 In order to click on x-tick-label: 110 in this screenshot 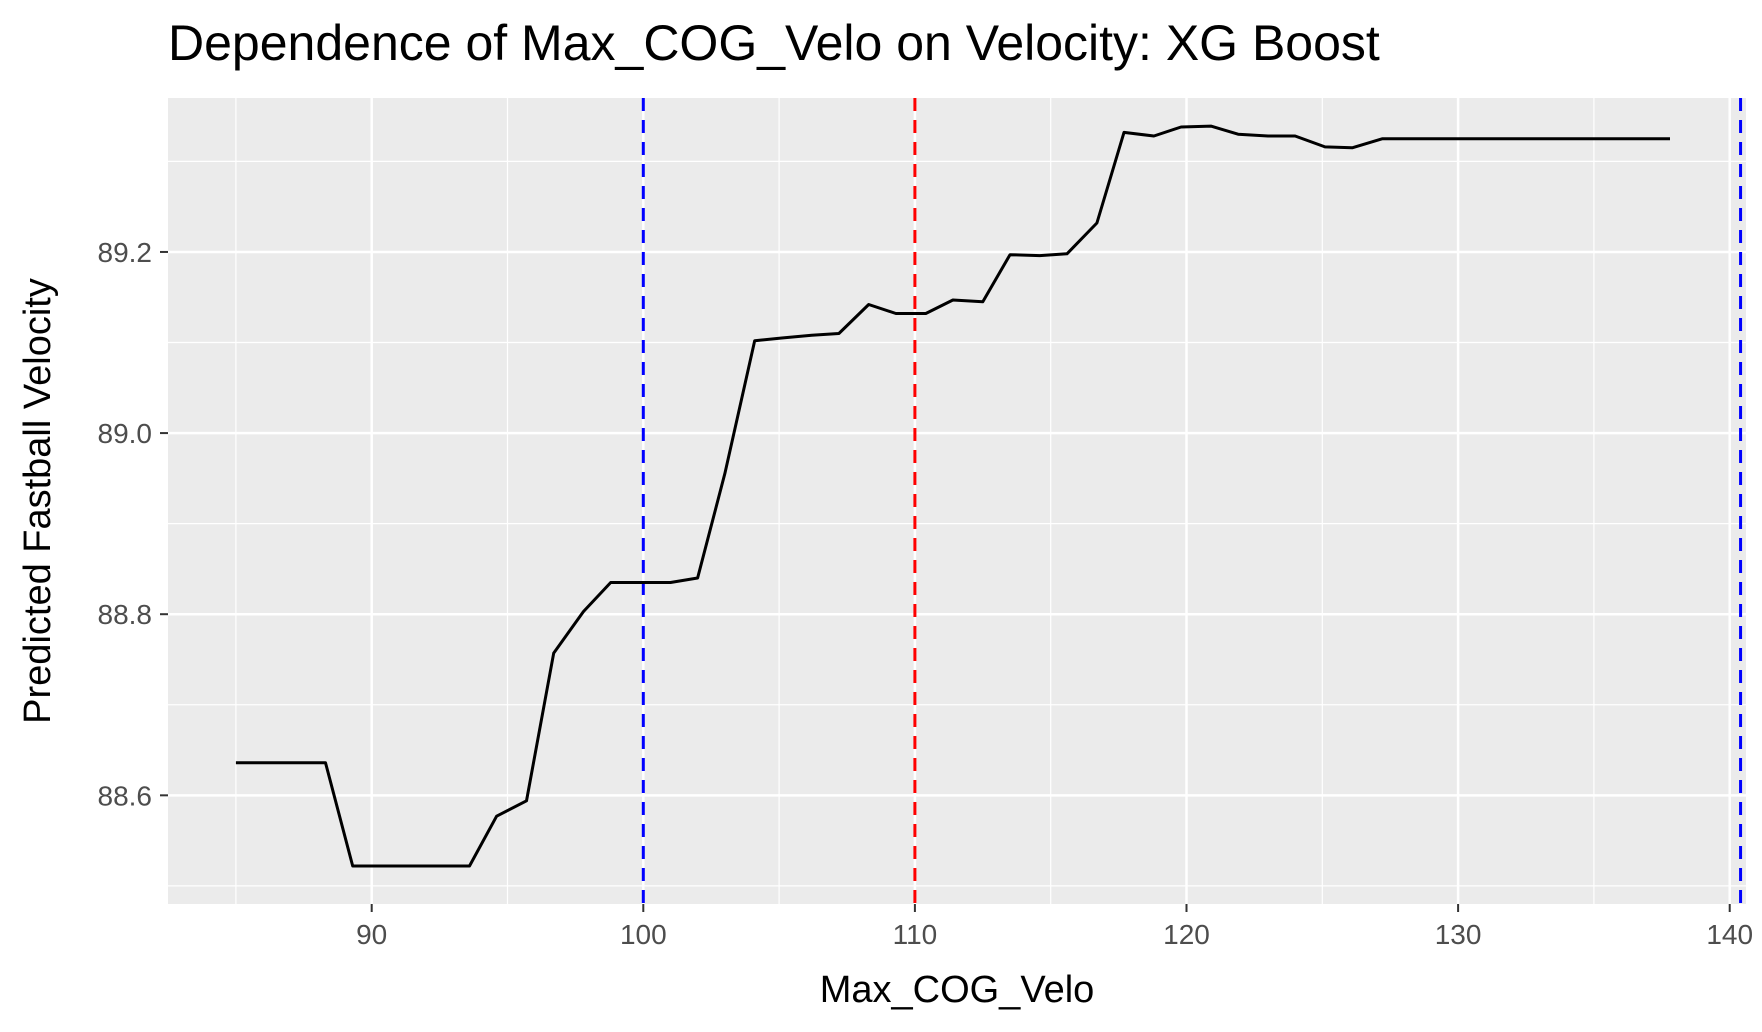, I will do `click(915, 934)`.